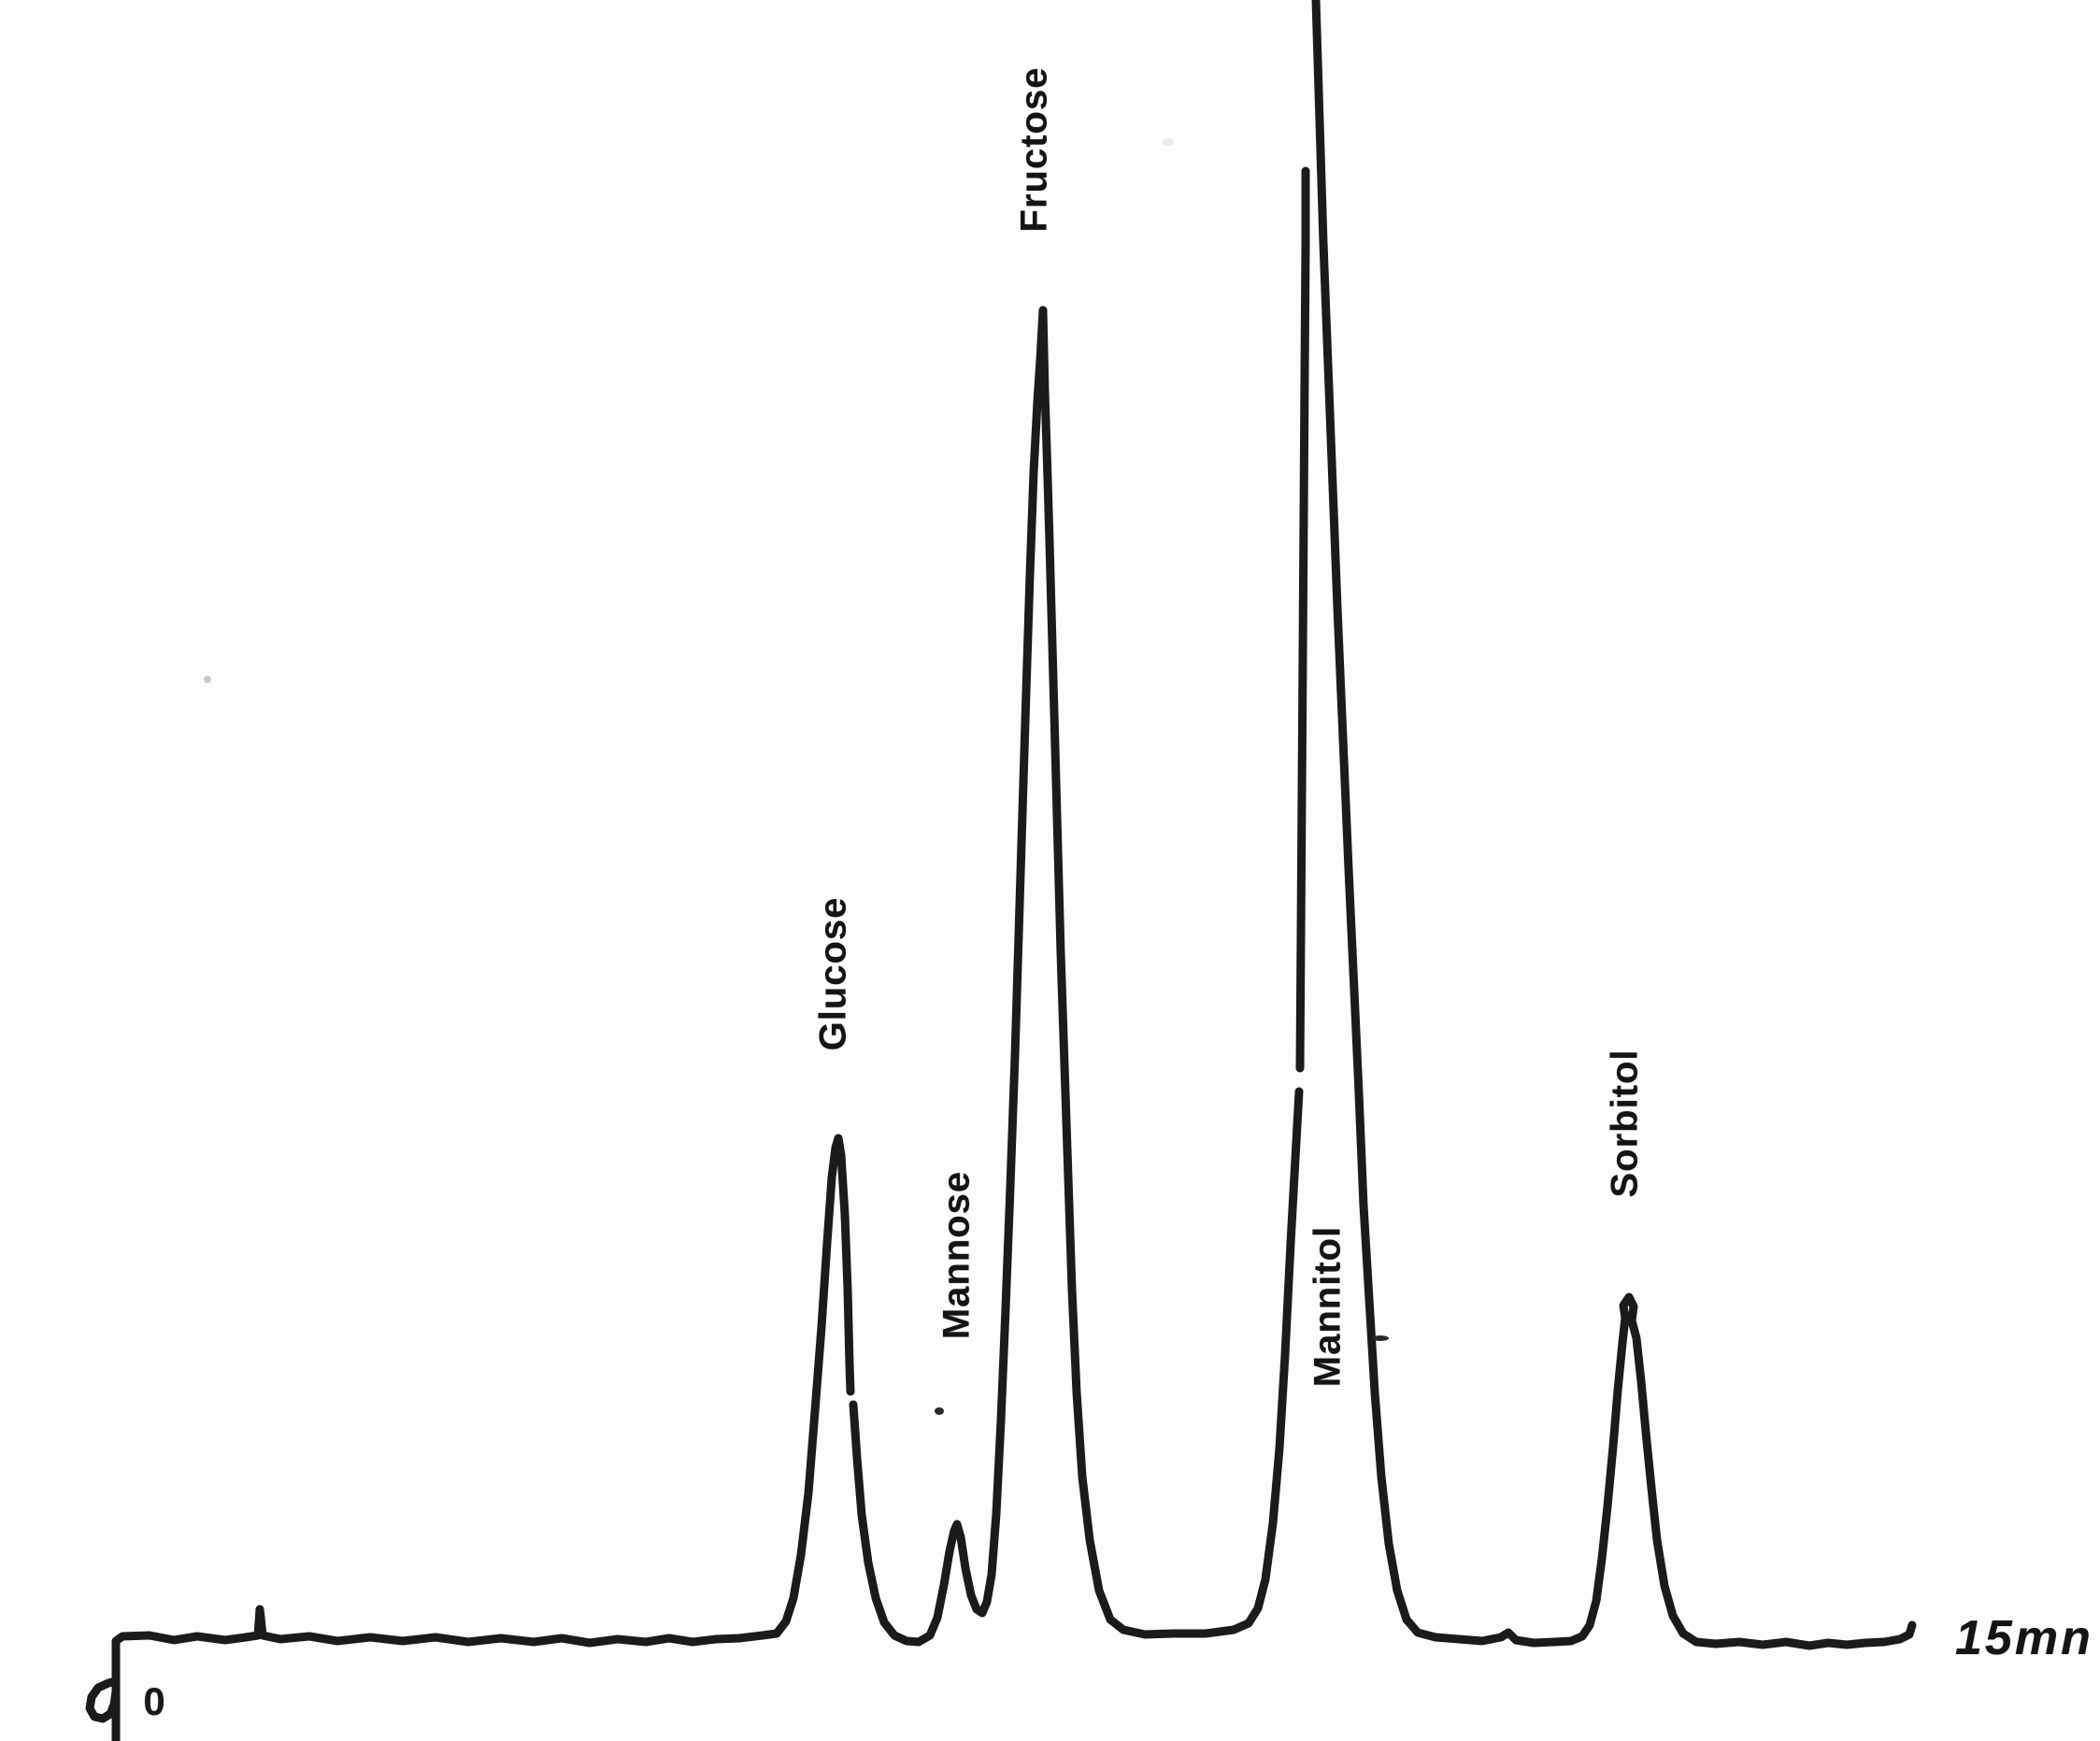 This screenshot has width=2100, height=1741. What do you see at coordinates (957, 1255) in the screenshot?
I see `peak-label-mannose: Mannose` at bounding box center [957, 1255].